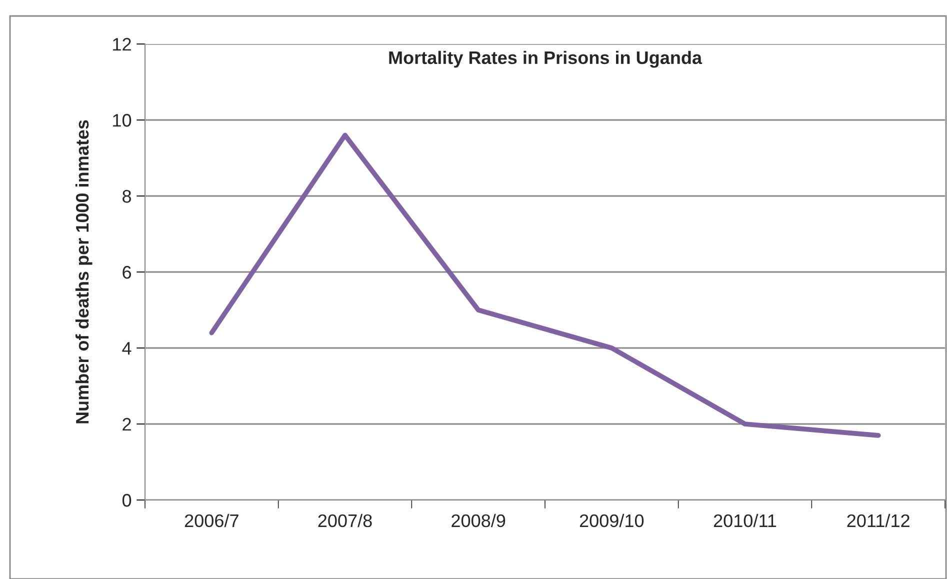 Image resolution: width=947 pixels, height=579 pixels. Describe the element at coordinates (127, 272) in the screenshot. I see `y-tick-label: 6` at that location.